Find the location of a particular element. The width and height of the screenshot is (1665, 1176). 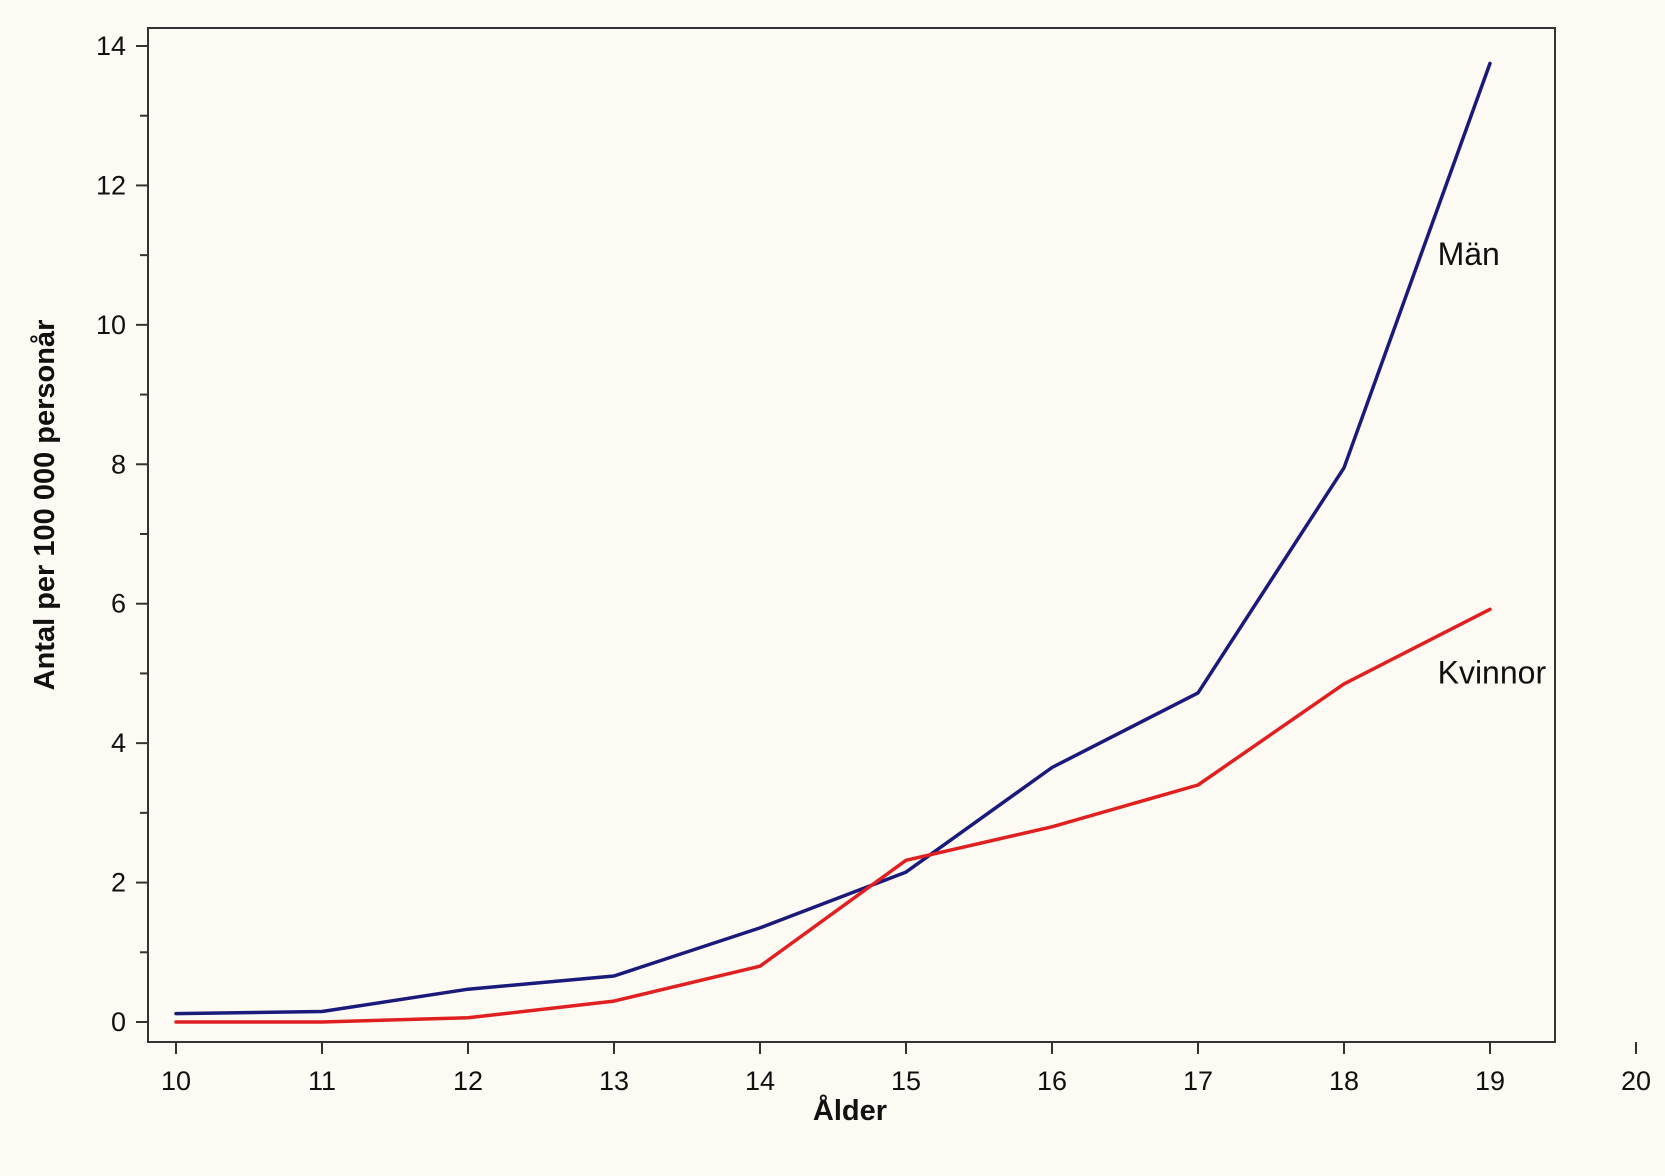

y-axis-title: Antal per 100 000 personår is located at coordinates (45, 505).